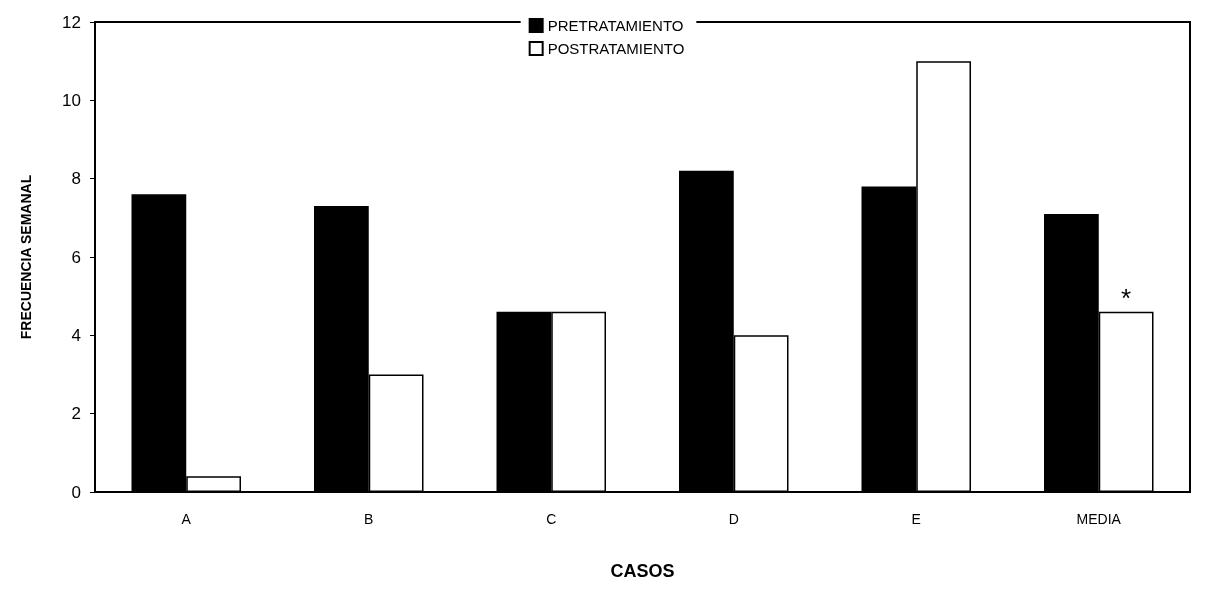 This screenshot has height=596, width=1213. Describe the element at coordinates (1099, 519) in the screenshot. I see `x-tick-label: MEDIA` at that location.